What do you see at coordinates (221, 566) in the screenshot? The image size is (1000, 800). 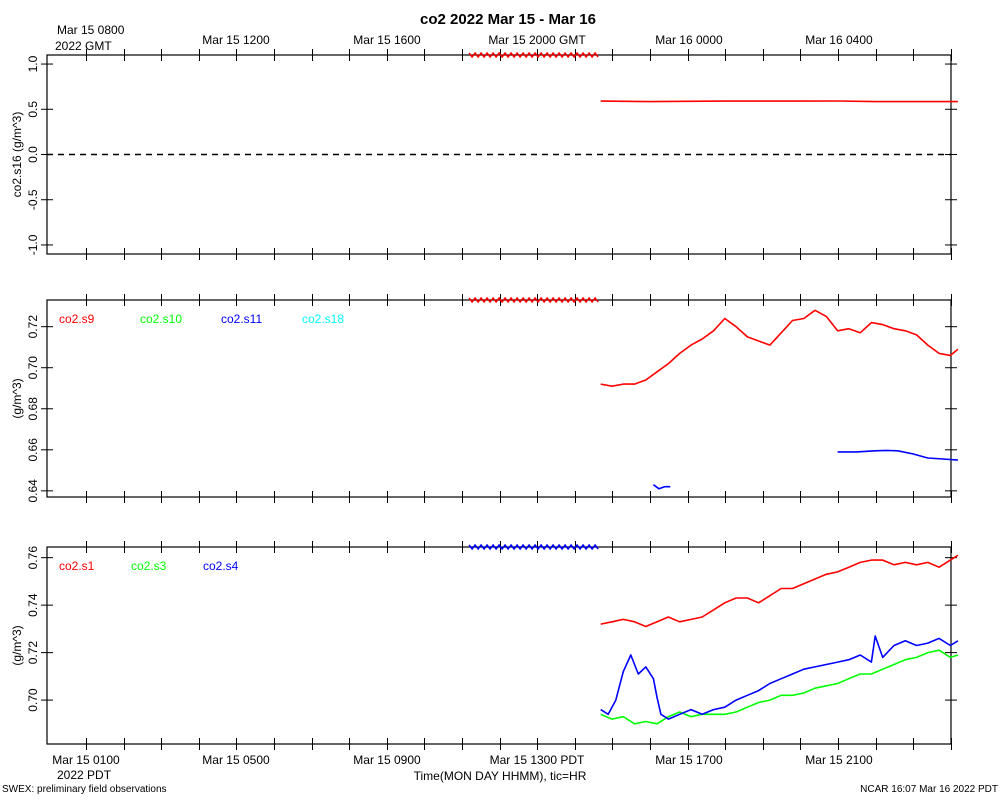 I see `legend-label: co2.s4` at bounding box center [221, 566].